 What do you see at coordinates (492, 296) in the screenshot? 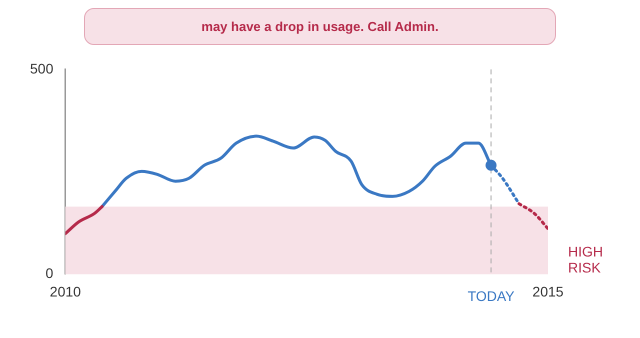
I see `ref-line-label: TODAY` at bounding box center [492, 296].